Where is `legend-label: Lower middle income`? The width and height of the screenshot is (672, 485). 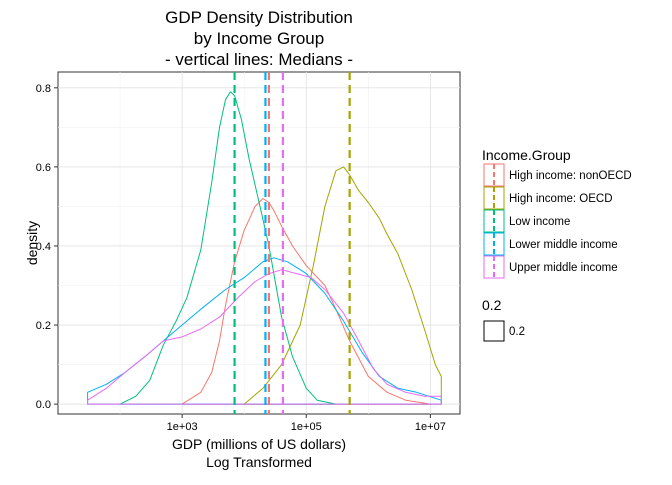
legend-label: Lower middle income is located at coordinates (563, 245).